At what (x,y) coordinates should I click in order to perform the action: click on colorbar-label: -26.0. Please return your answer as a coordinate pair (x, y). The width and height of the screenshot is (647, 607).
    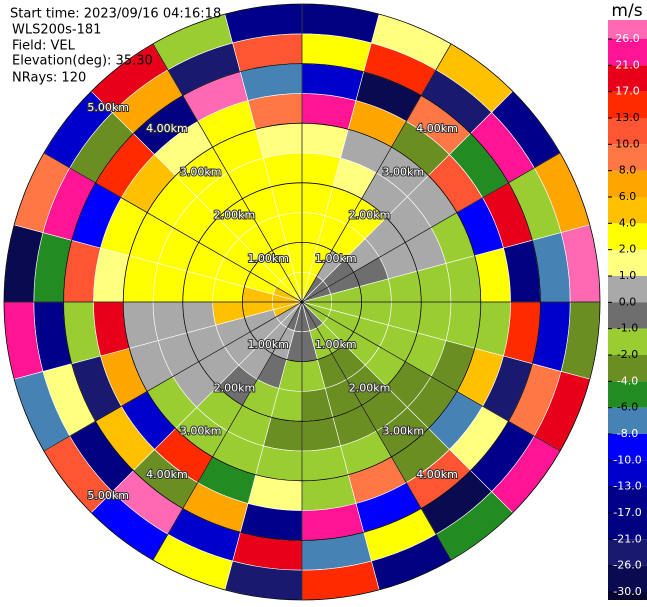
    Looking at the image, I should click on (627, 565).